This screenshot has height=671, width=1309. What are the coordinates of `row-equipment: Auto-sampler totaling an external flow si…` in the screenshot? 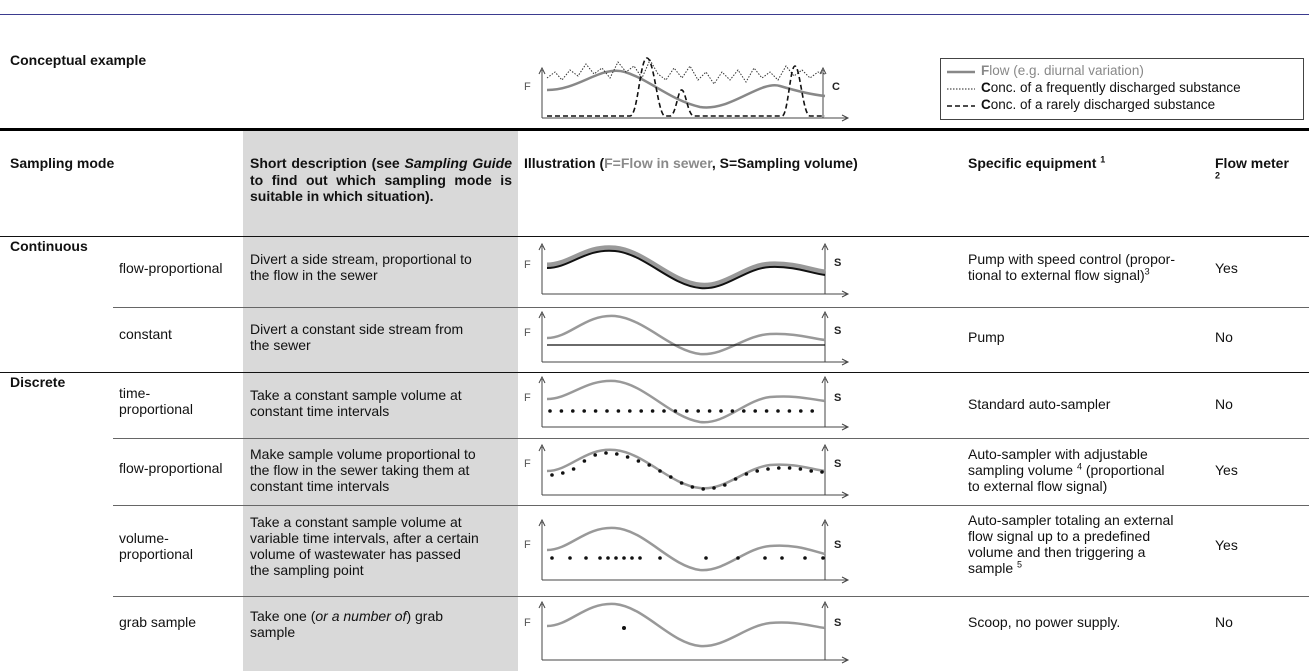 It's located at (1070, 544).